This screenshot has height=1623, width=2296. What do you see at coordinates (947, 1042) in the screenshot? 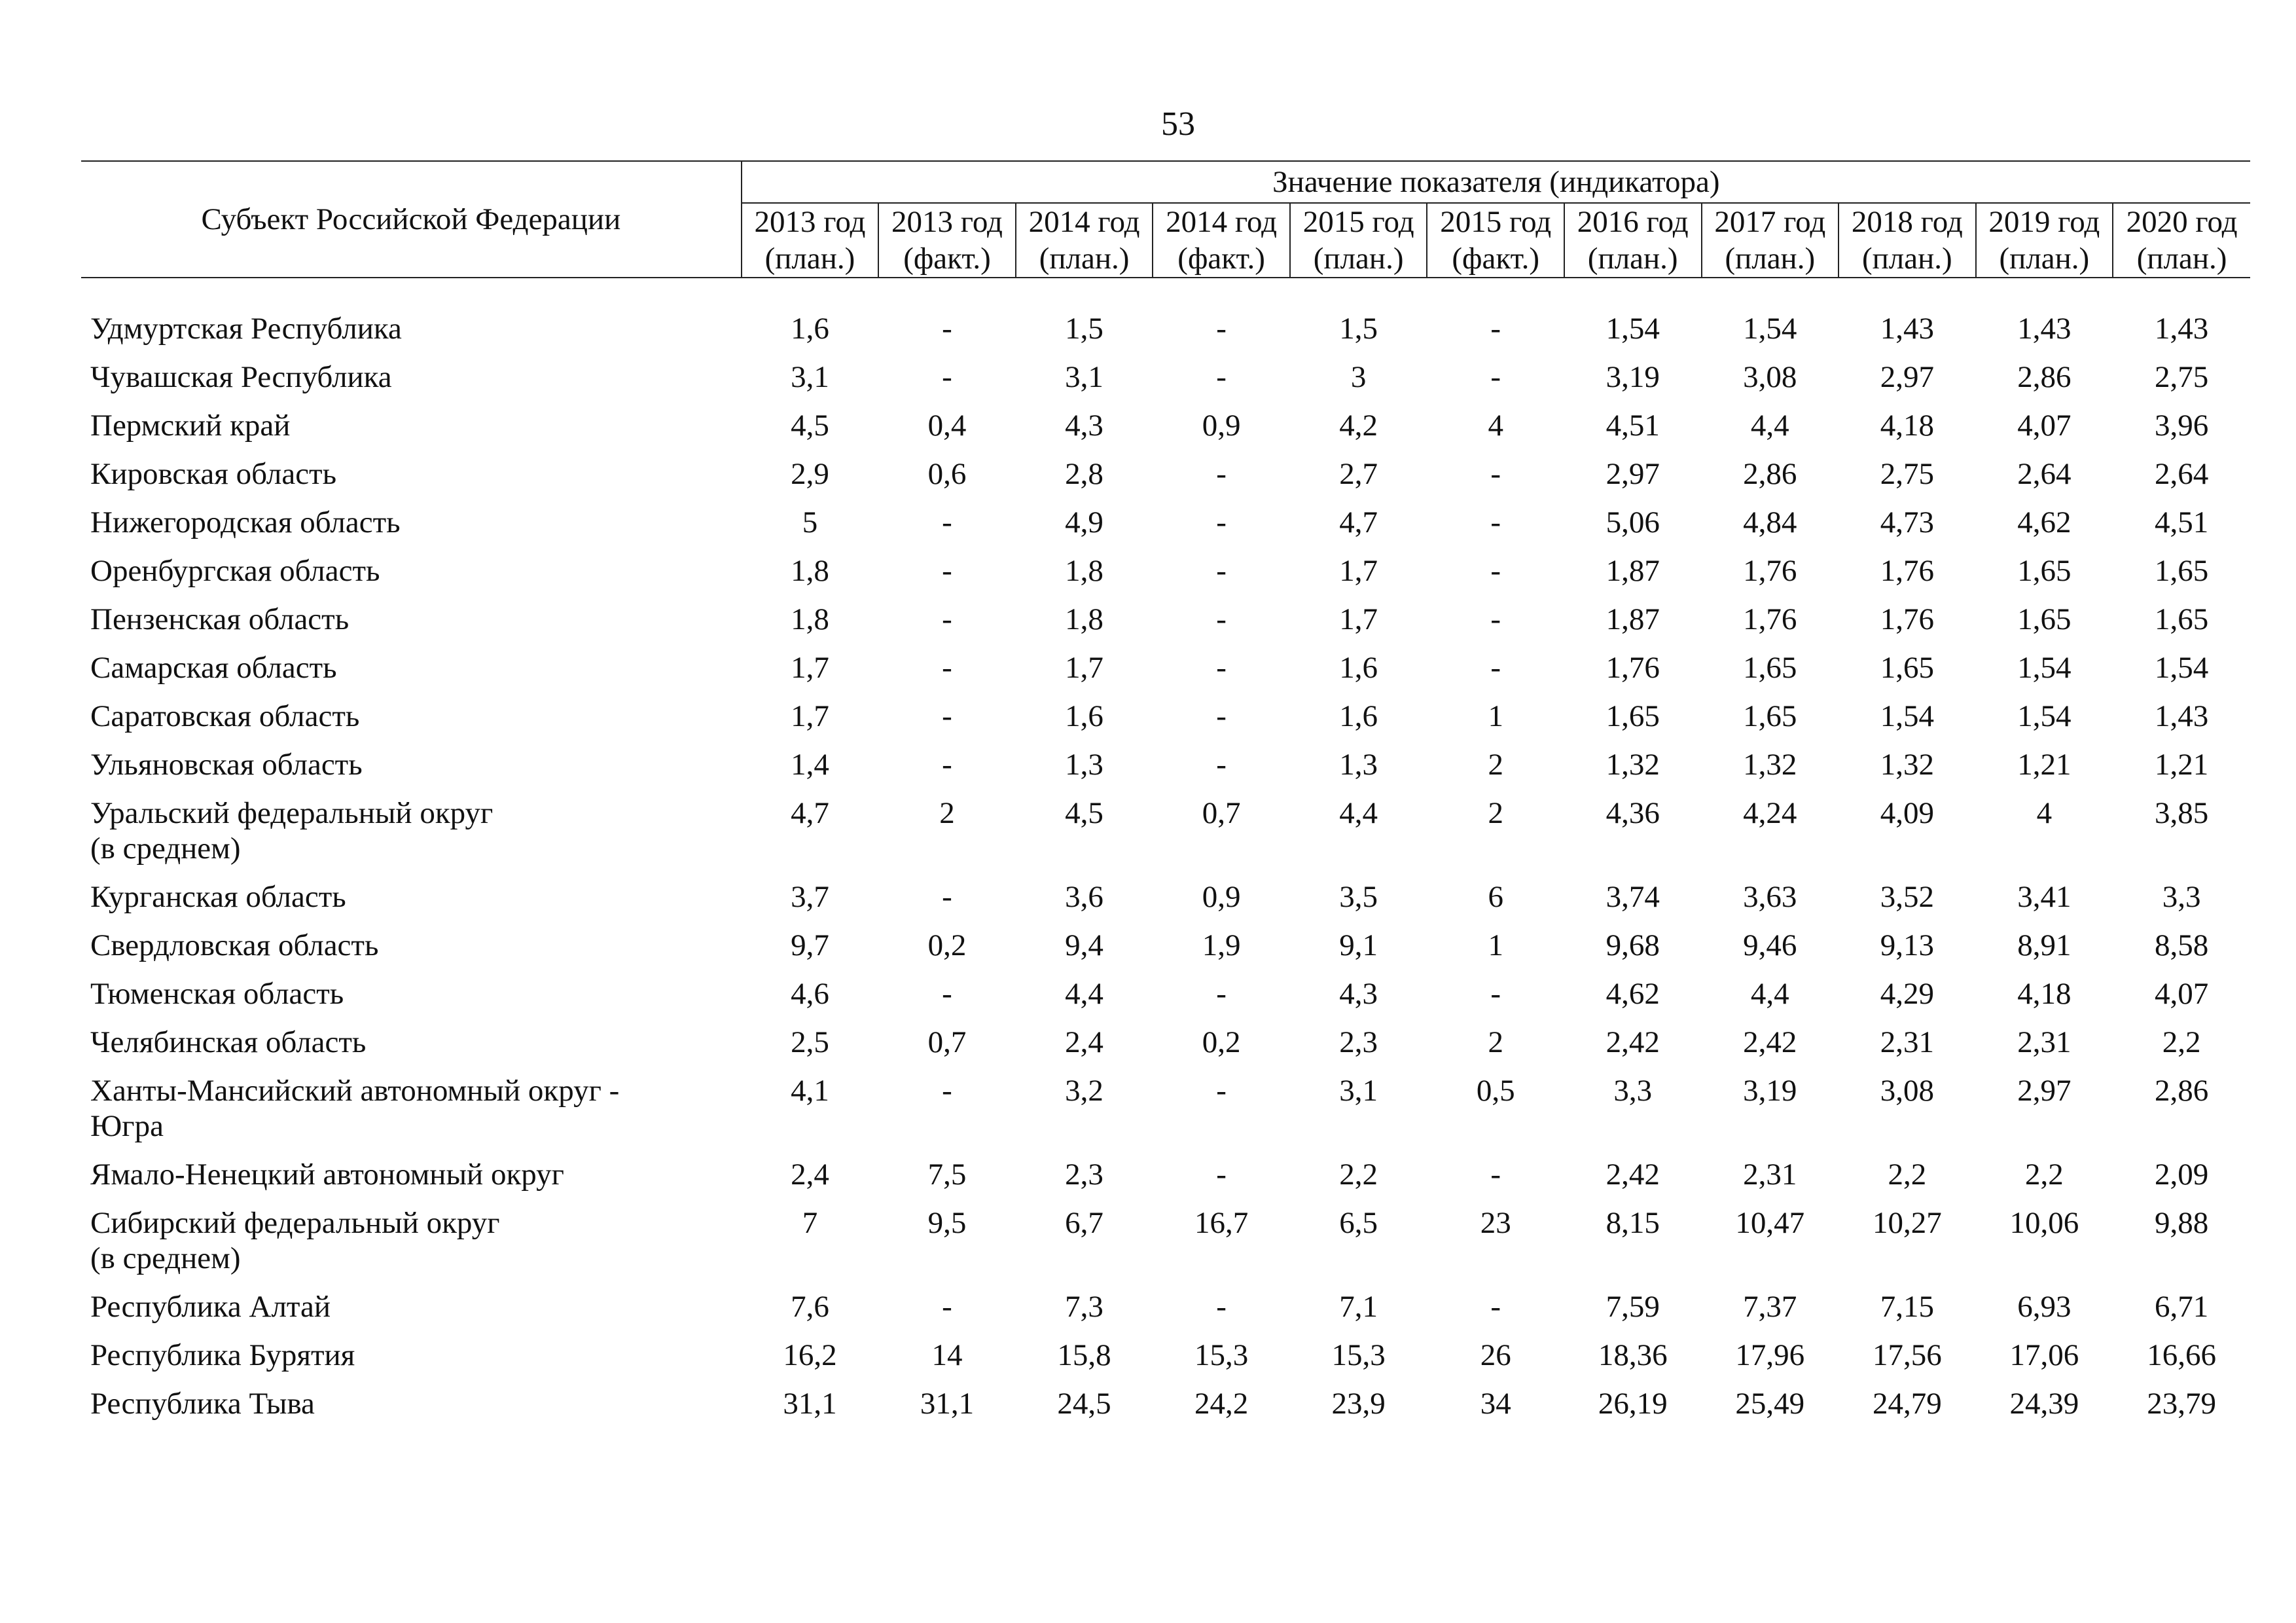
I see `value-cell: 0,7` at bounding box center [947, 1042].